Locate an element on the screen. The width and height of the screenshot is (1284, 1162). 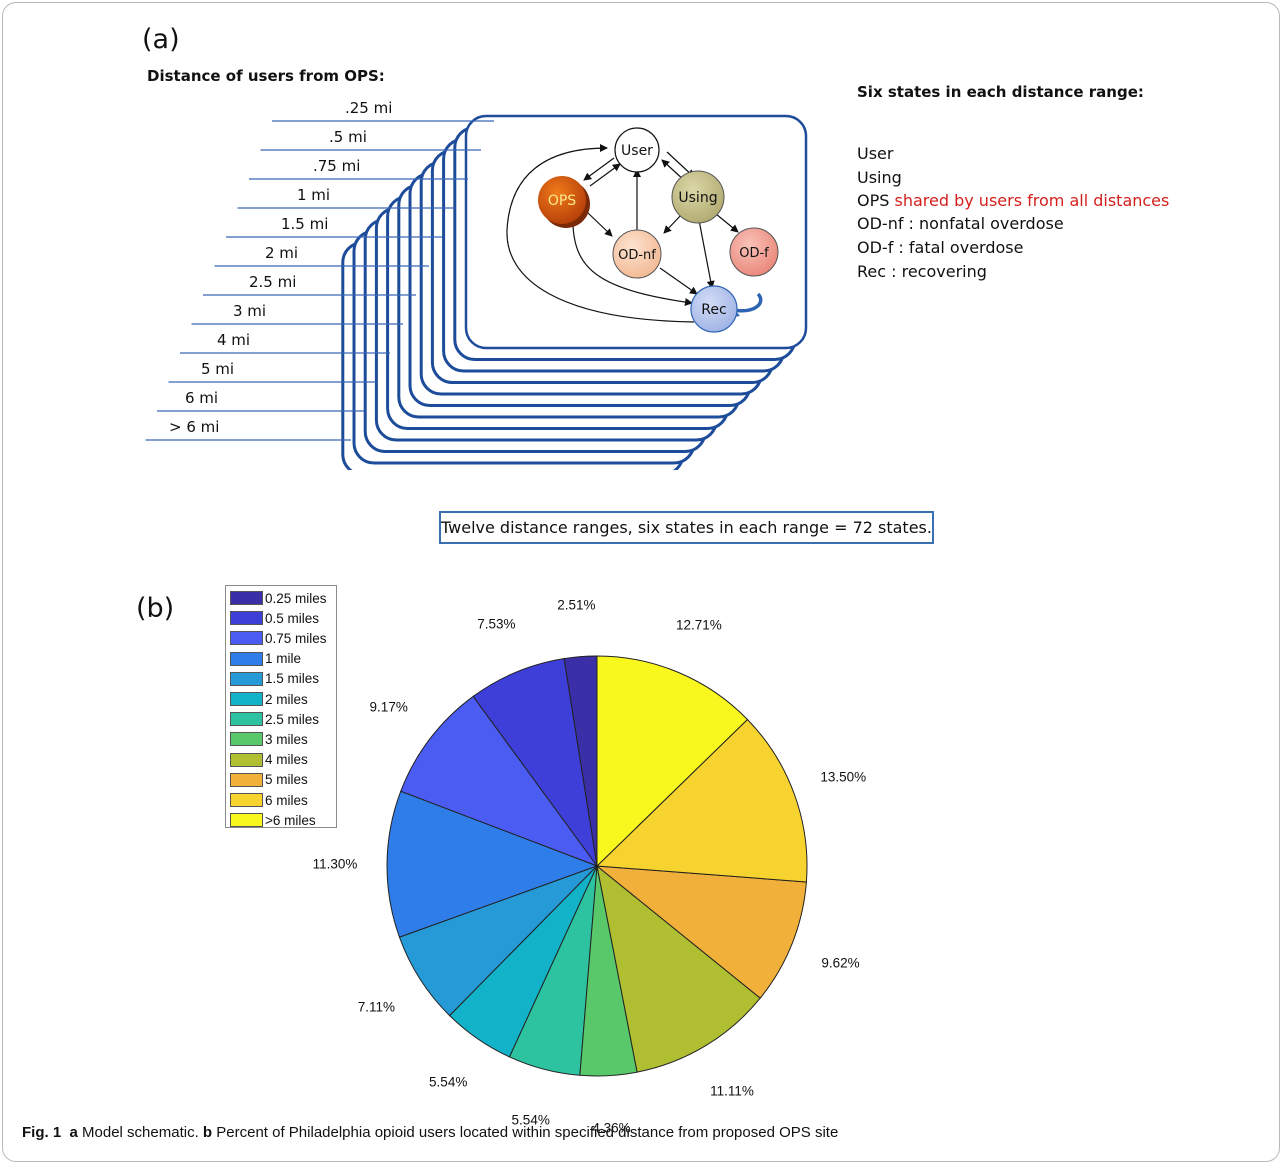
node-rec-label: Rec is located at coordinates (713, 310).